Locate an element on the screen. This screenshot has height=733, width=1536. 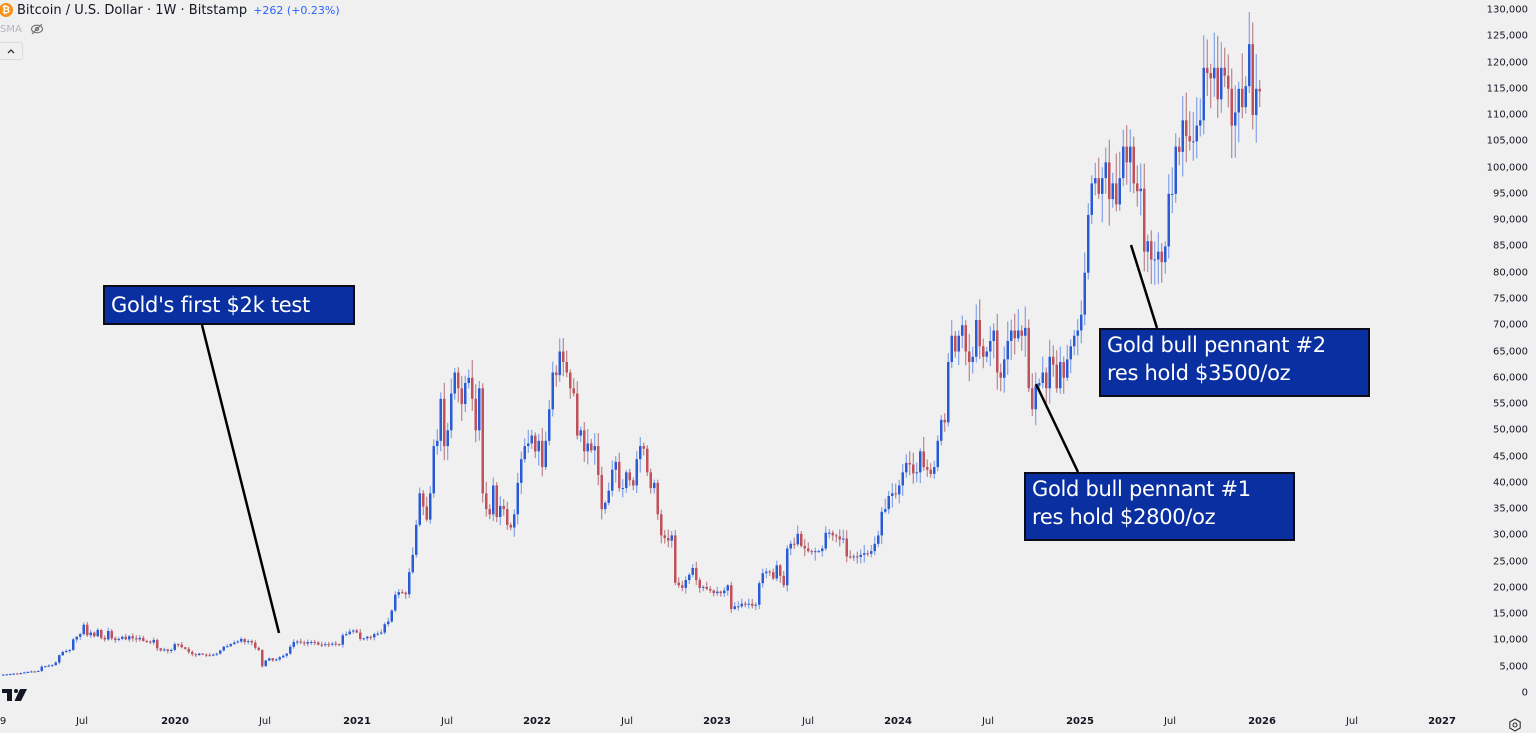
price-axis-label: 60,000 is located at coordinates (1510, 378).